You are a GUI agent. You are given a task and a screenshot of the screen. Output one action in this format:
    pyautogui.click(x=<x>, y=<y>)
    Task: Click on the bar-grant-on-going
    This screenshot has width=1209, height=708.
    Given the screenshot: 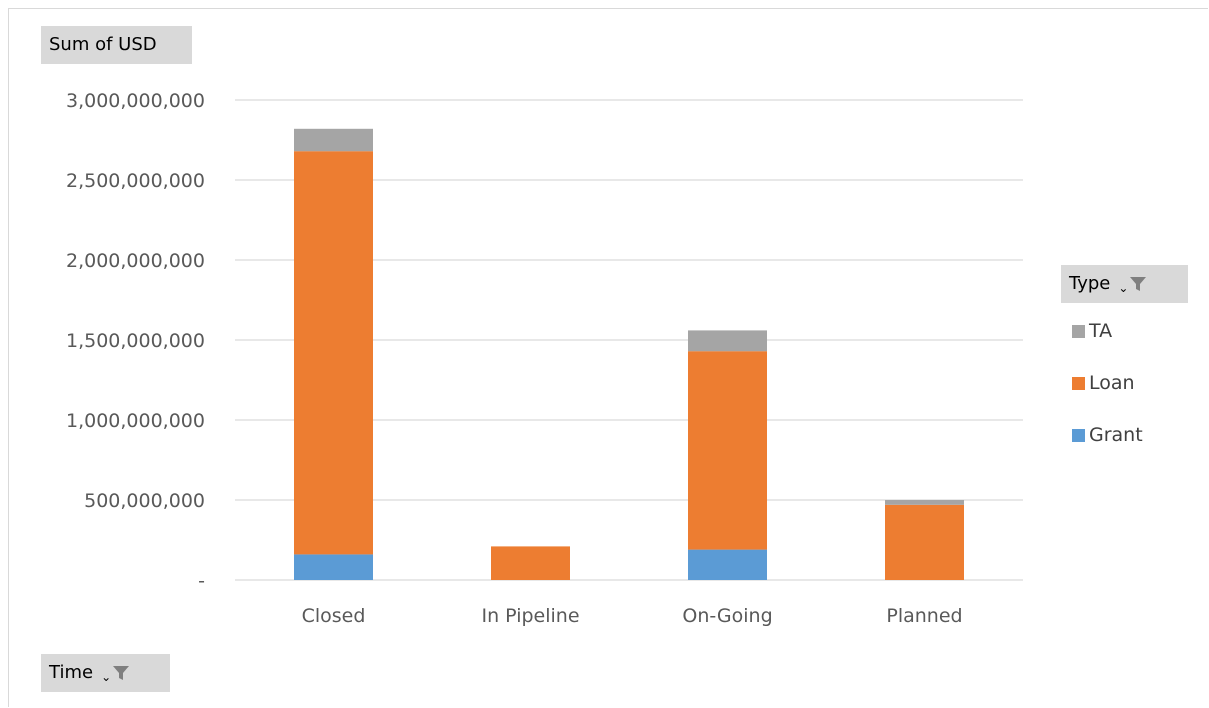 What is the action you would take?
    pyautogui.click(x=727, y=564)
    